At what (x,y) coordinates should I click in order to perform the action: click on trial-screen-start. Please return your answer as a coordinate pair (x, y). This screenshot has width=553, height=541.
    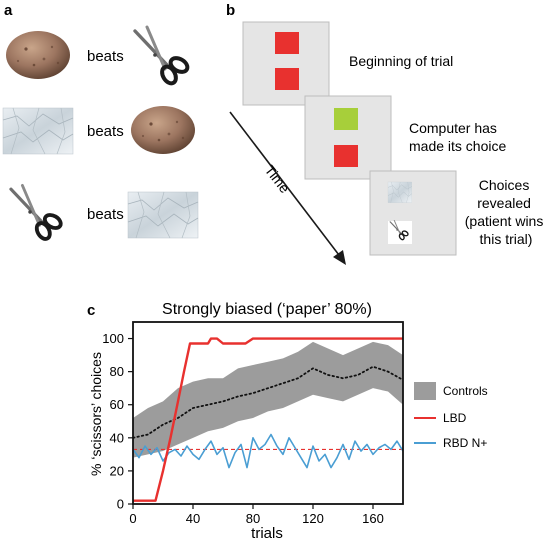
    Looking at the image, I should click on (286, 63).